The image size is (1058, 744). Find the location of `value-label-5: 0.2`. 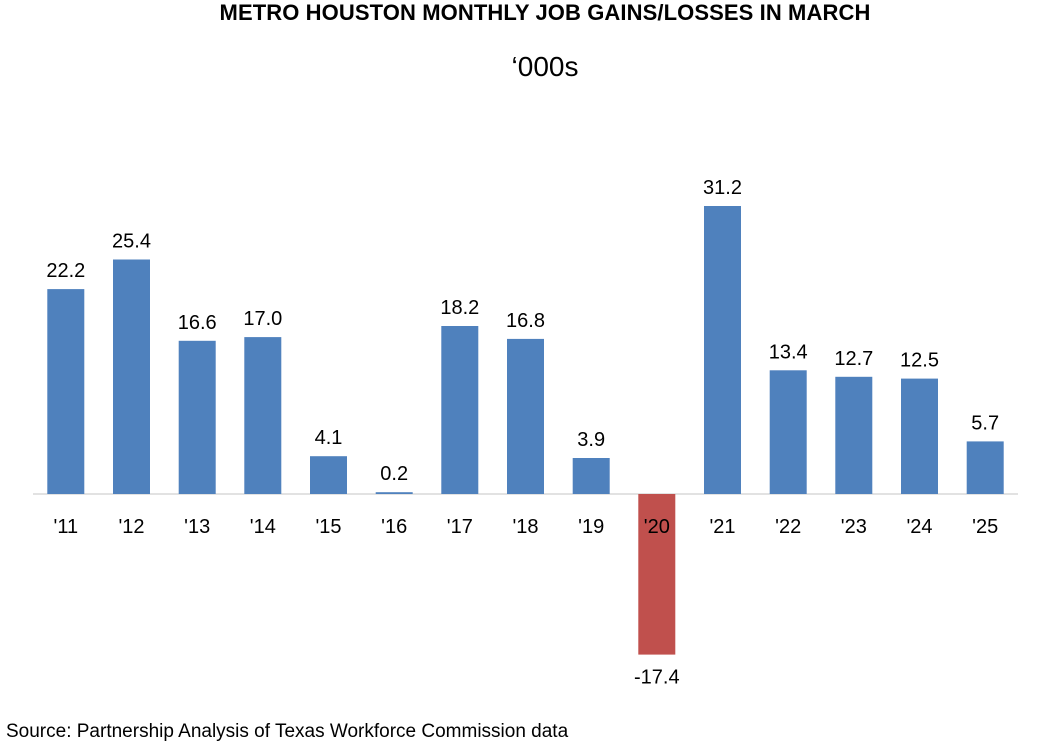

value-label-5: 0.2 is located at coordinates (394, 474).